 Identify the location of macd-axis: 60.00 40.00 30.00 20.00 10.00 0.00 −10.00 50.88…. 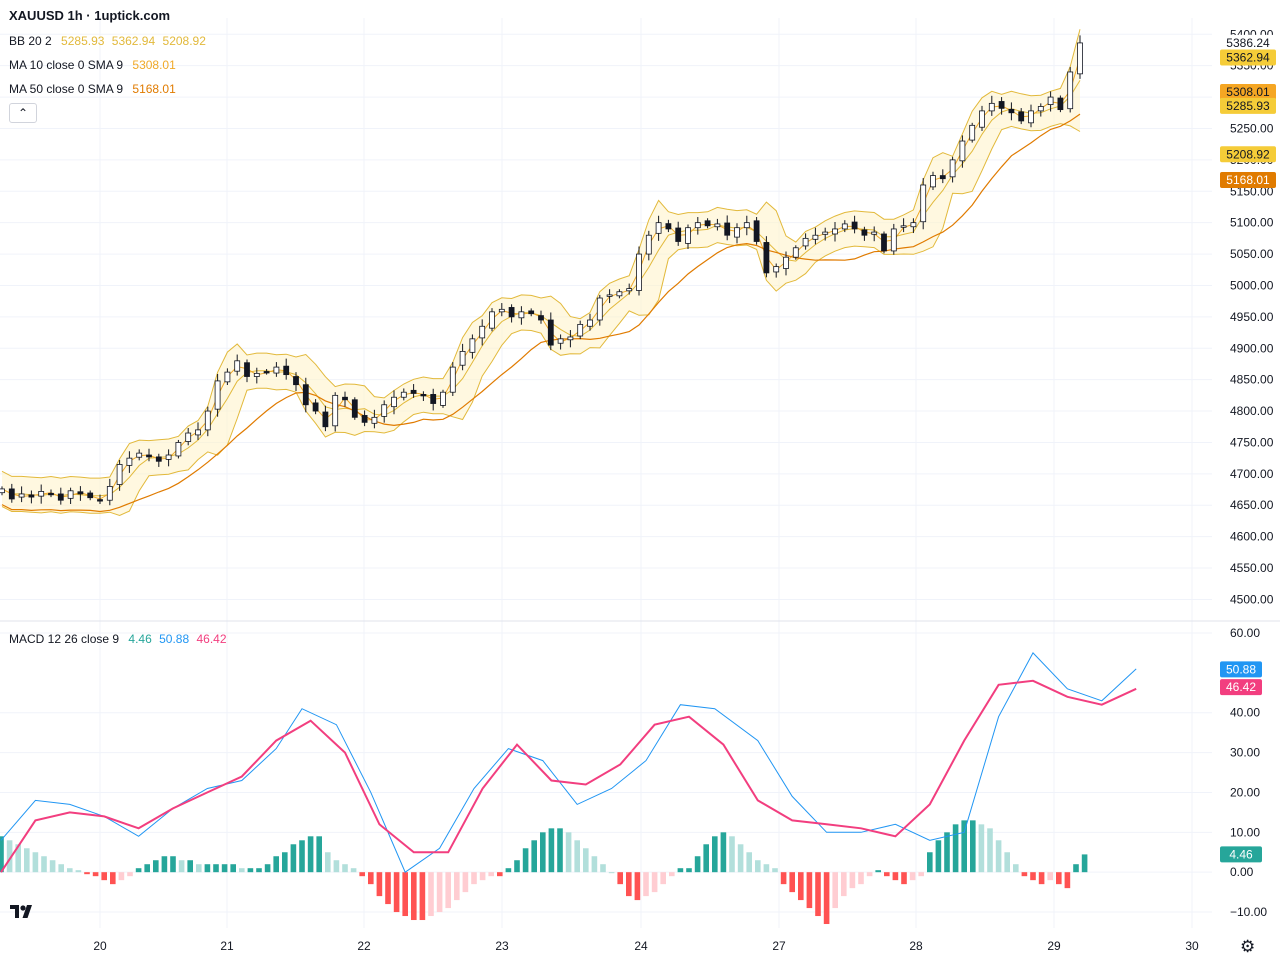
(1243, 772).